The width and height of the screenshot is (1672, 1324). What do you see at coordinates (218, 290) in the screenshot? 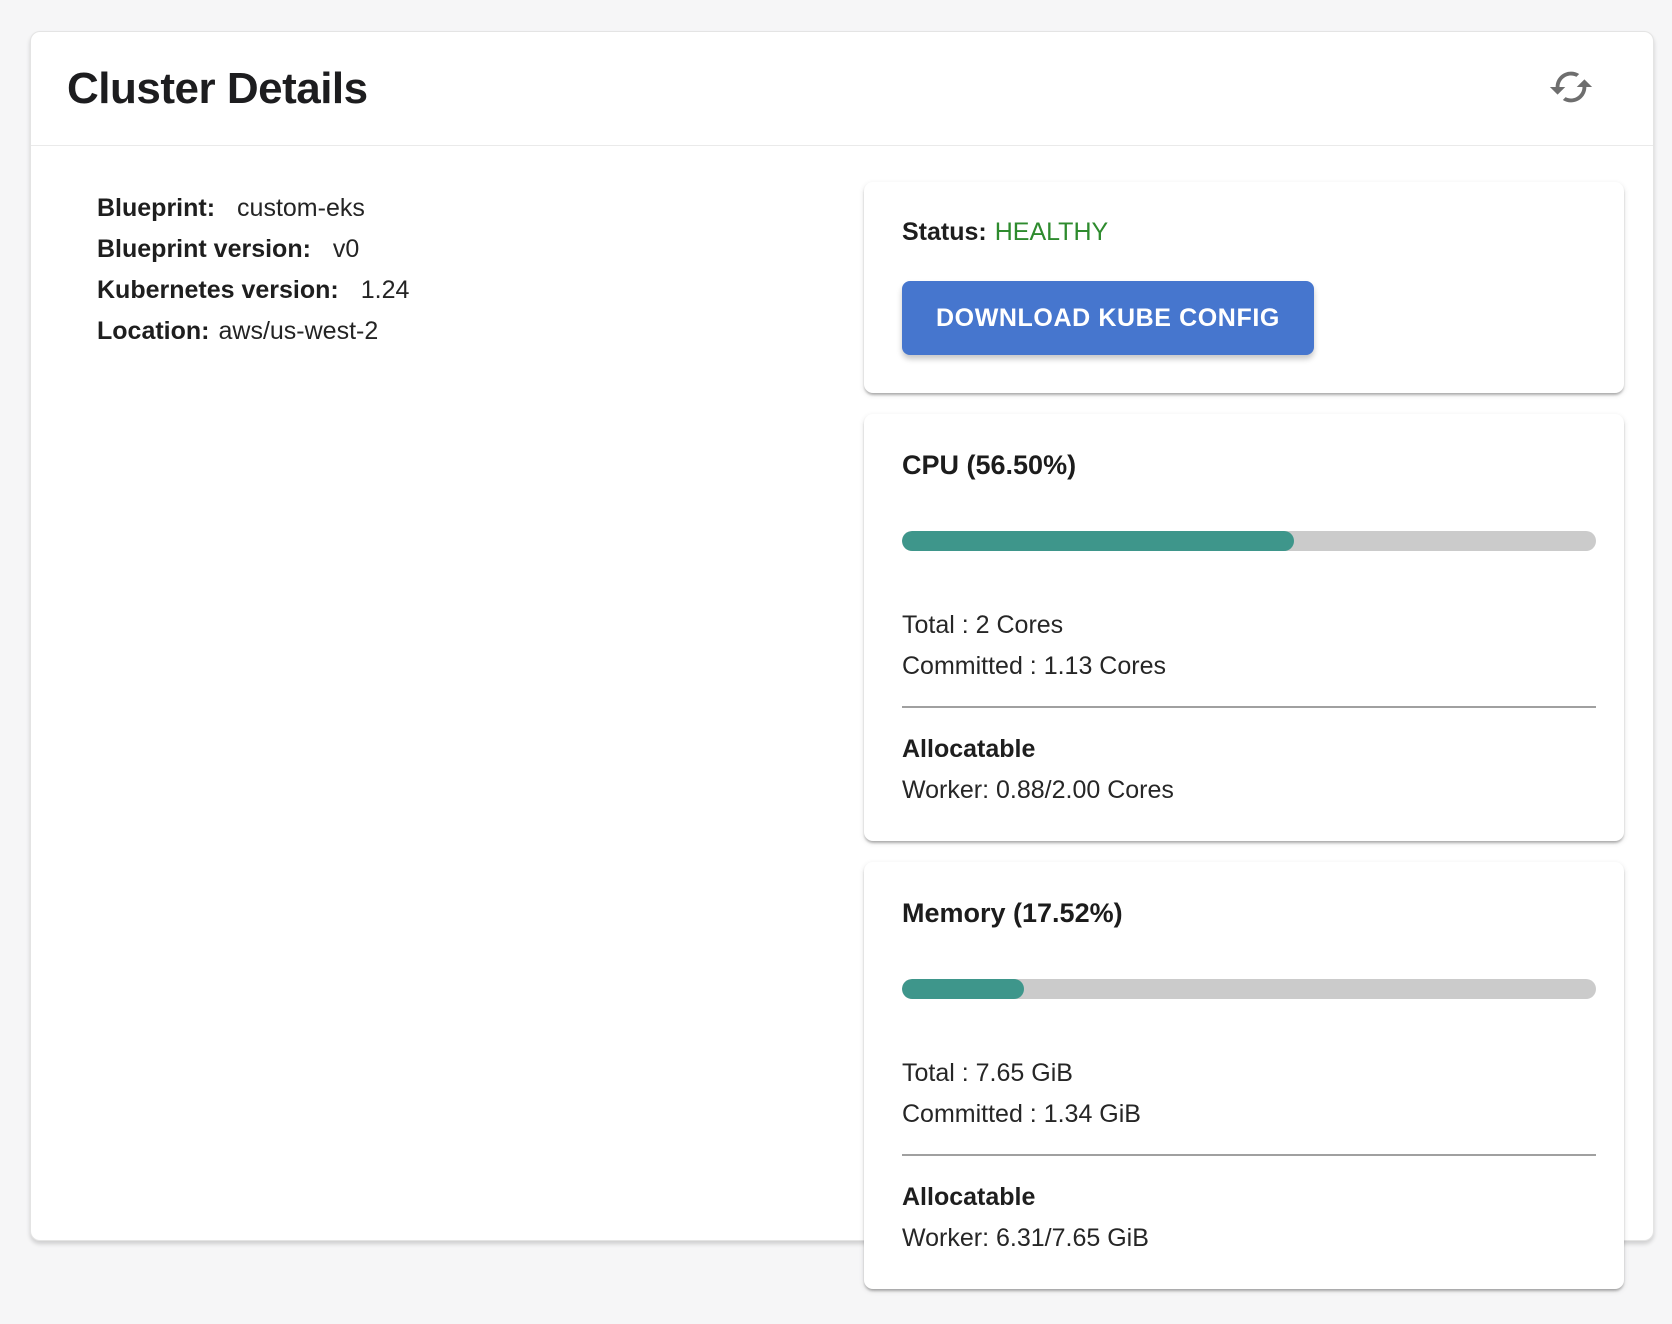
I see `detail-label: Kubernetes version:` at bounding box center [218, 290].